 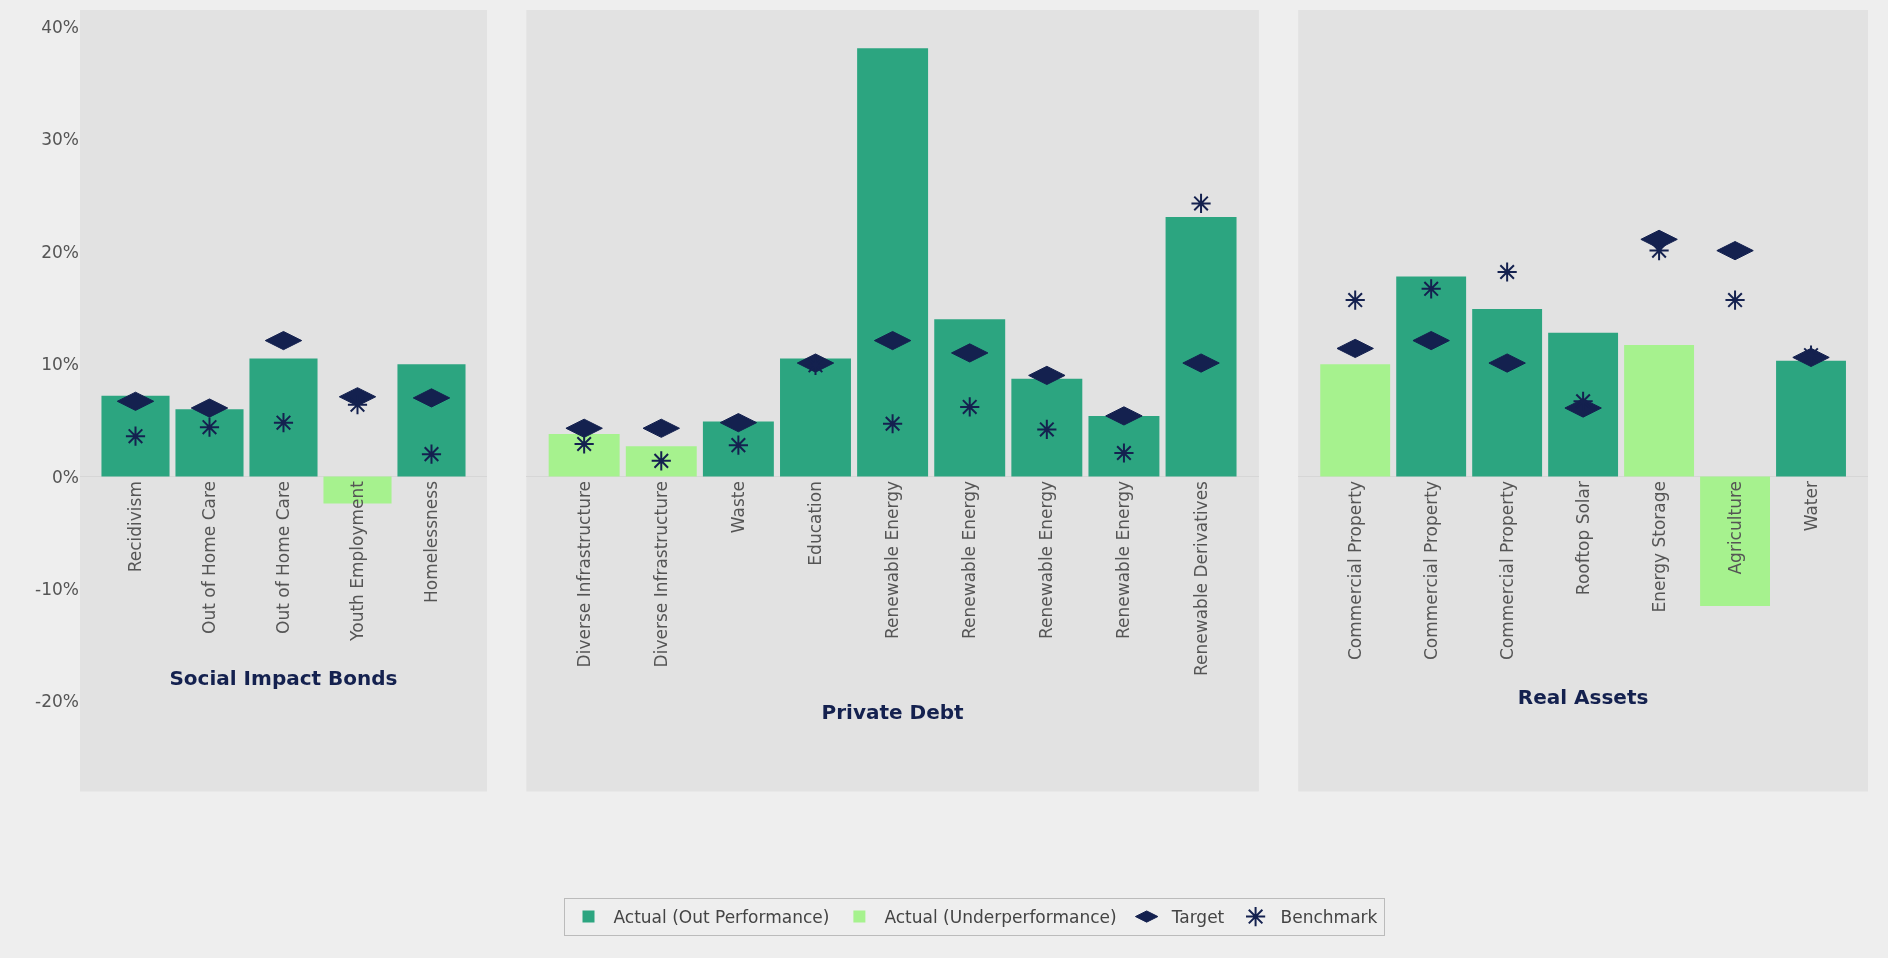 I want to click on legend-label: Target, so click(x=1197, y=917).